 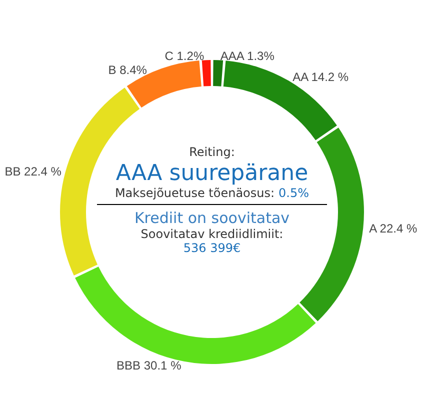 What do you see at coordinates (294, 193) in the screenshot?
I see `text: 0.5%` at bounding box center [294, 193].